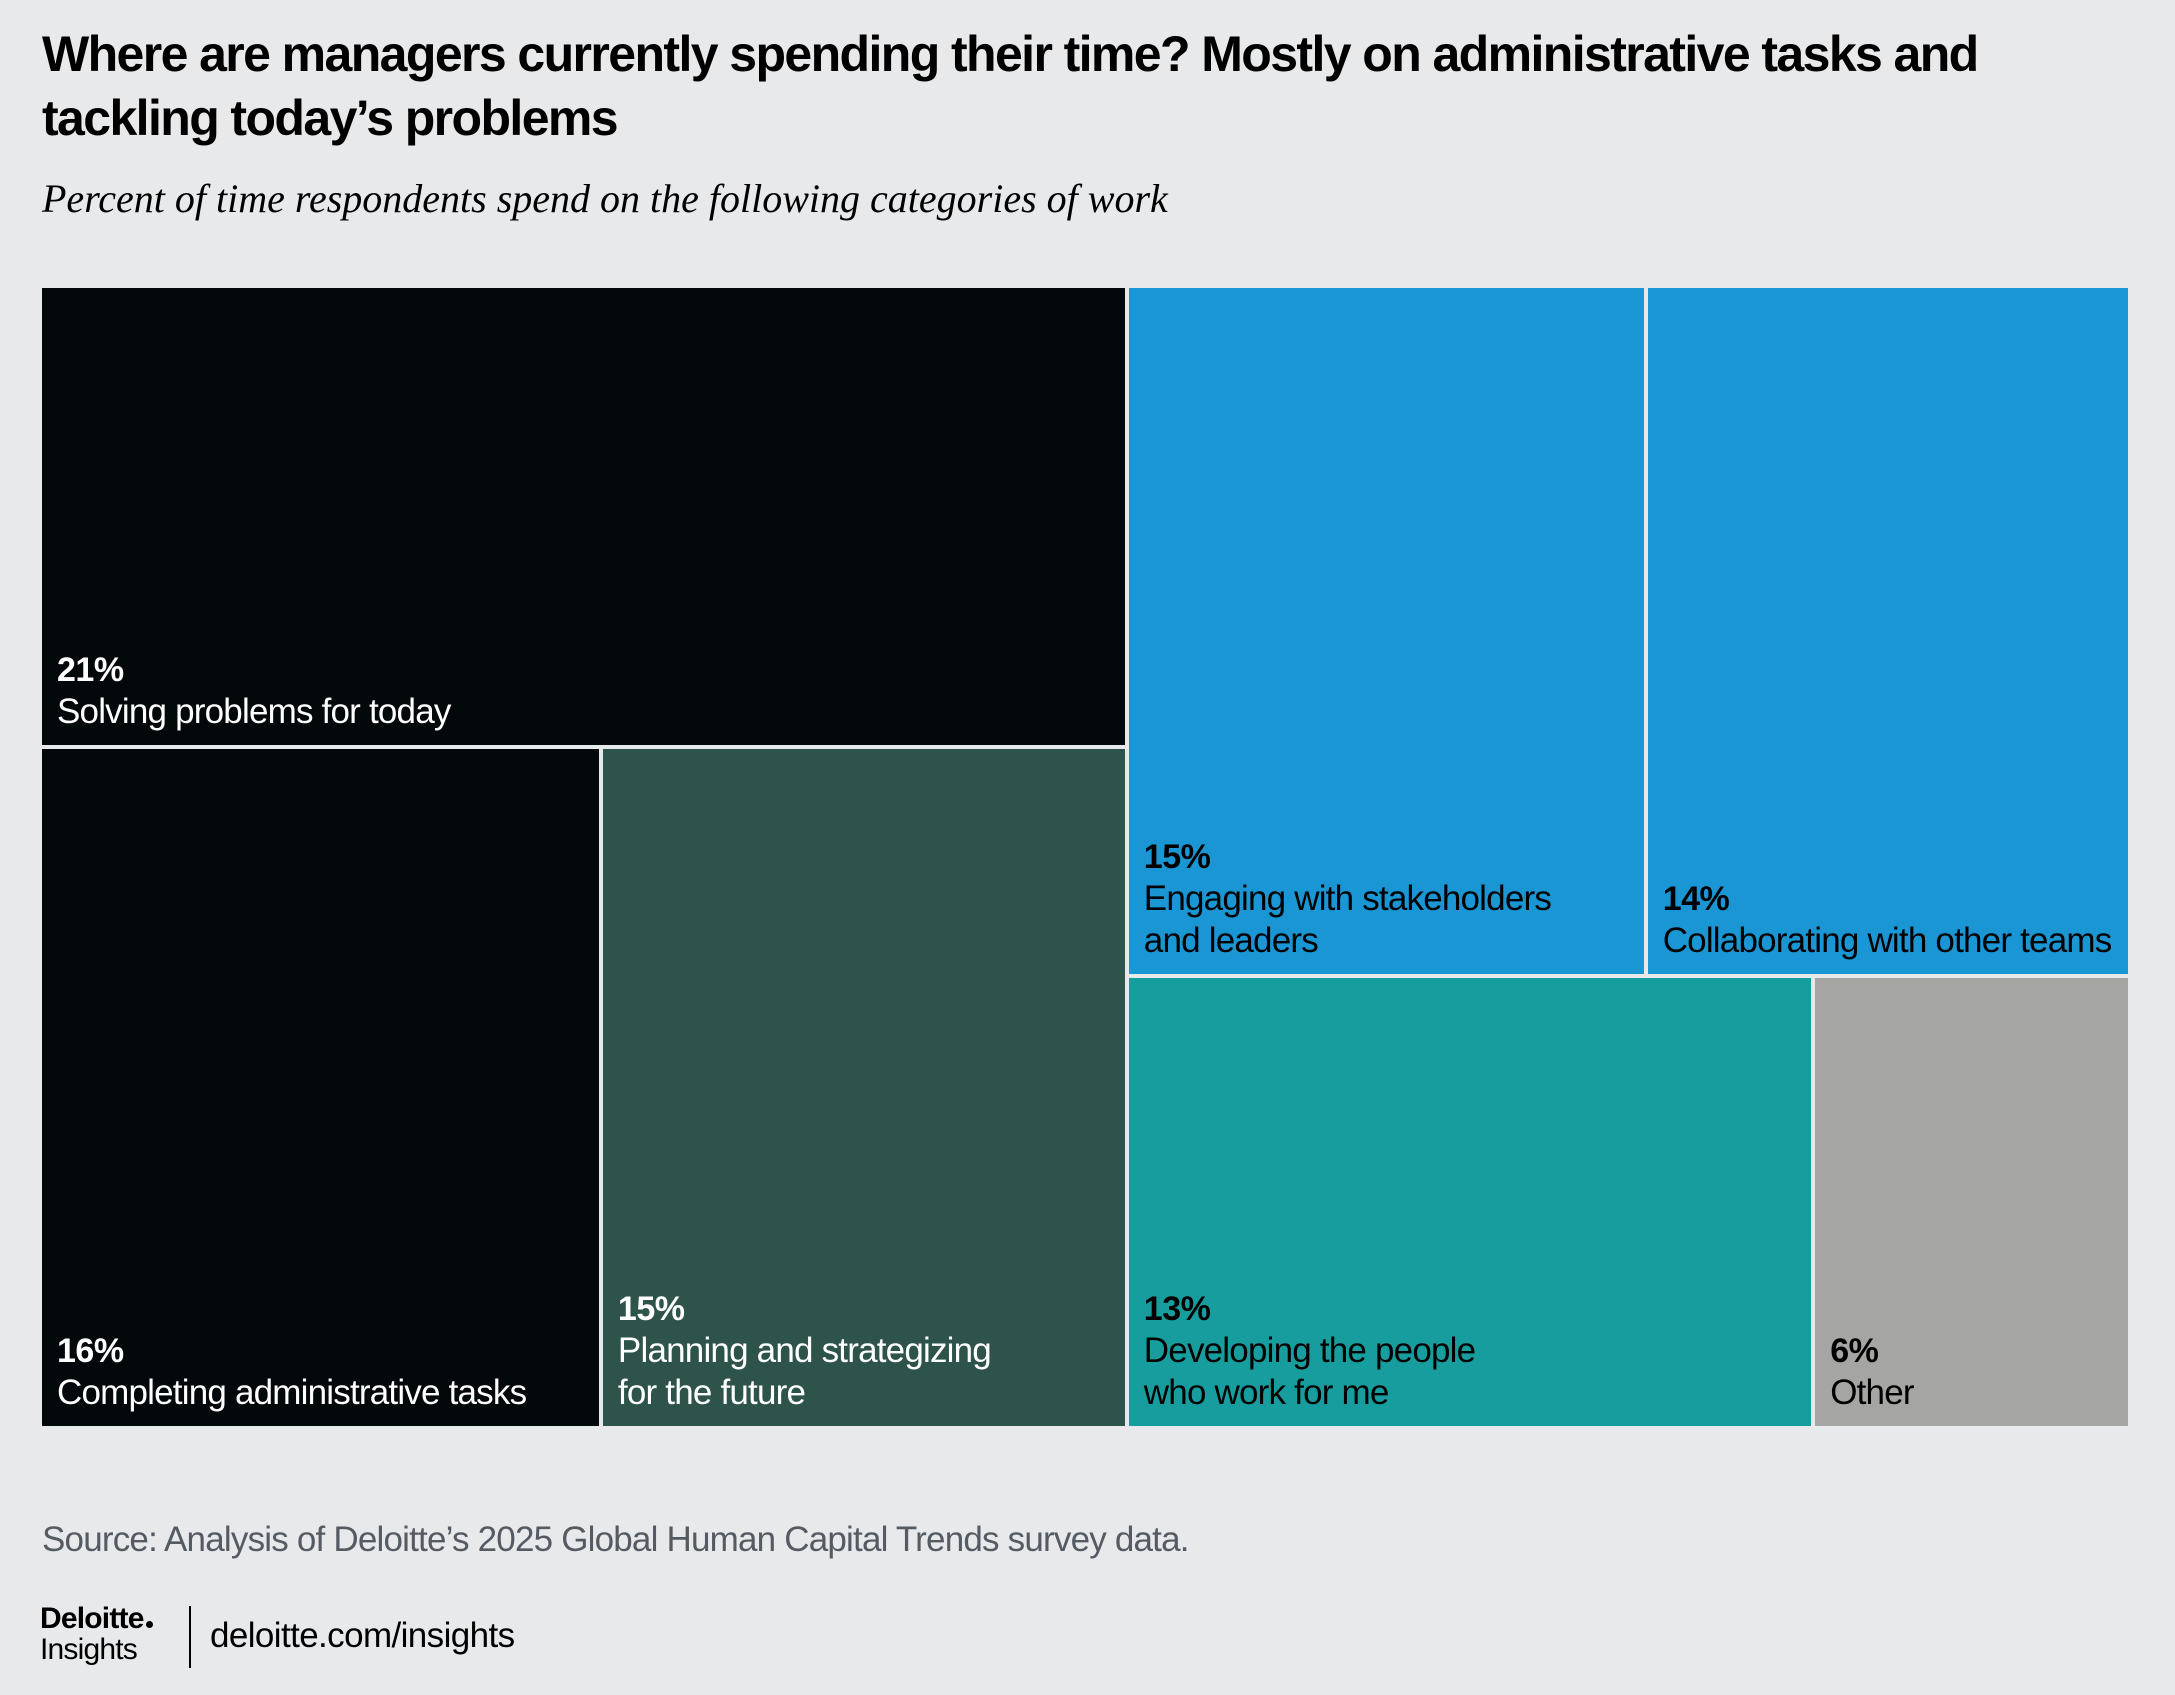  What do you see at coordinates (1347, 919) in the screenshot?
I see `tile-category-label: Engaging with stakeholders and leaders` at bounding box center [1347, 919].